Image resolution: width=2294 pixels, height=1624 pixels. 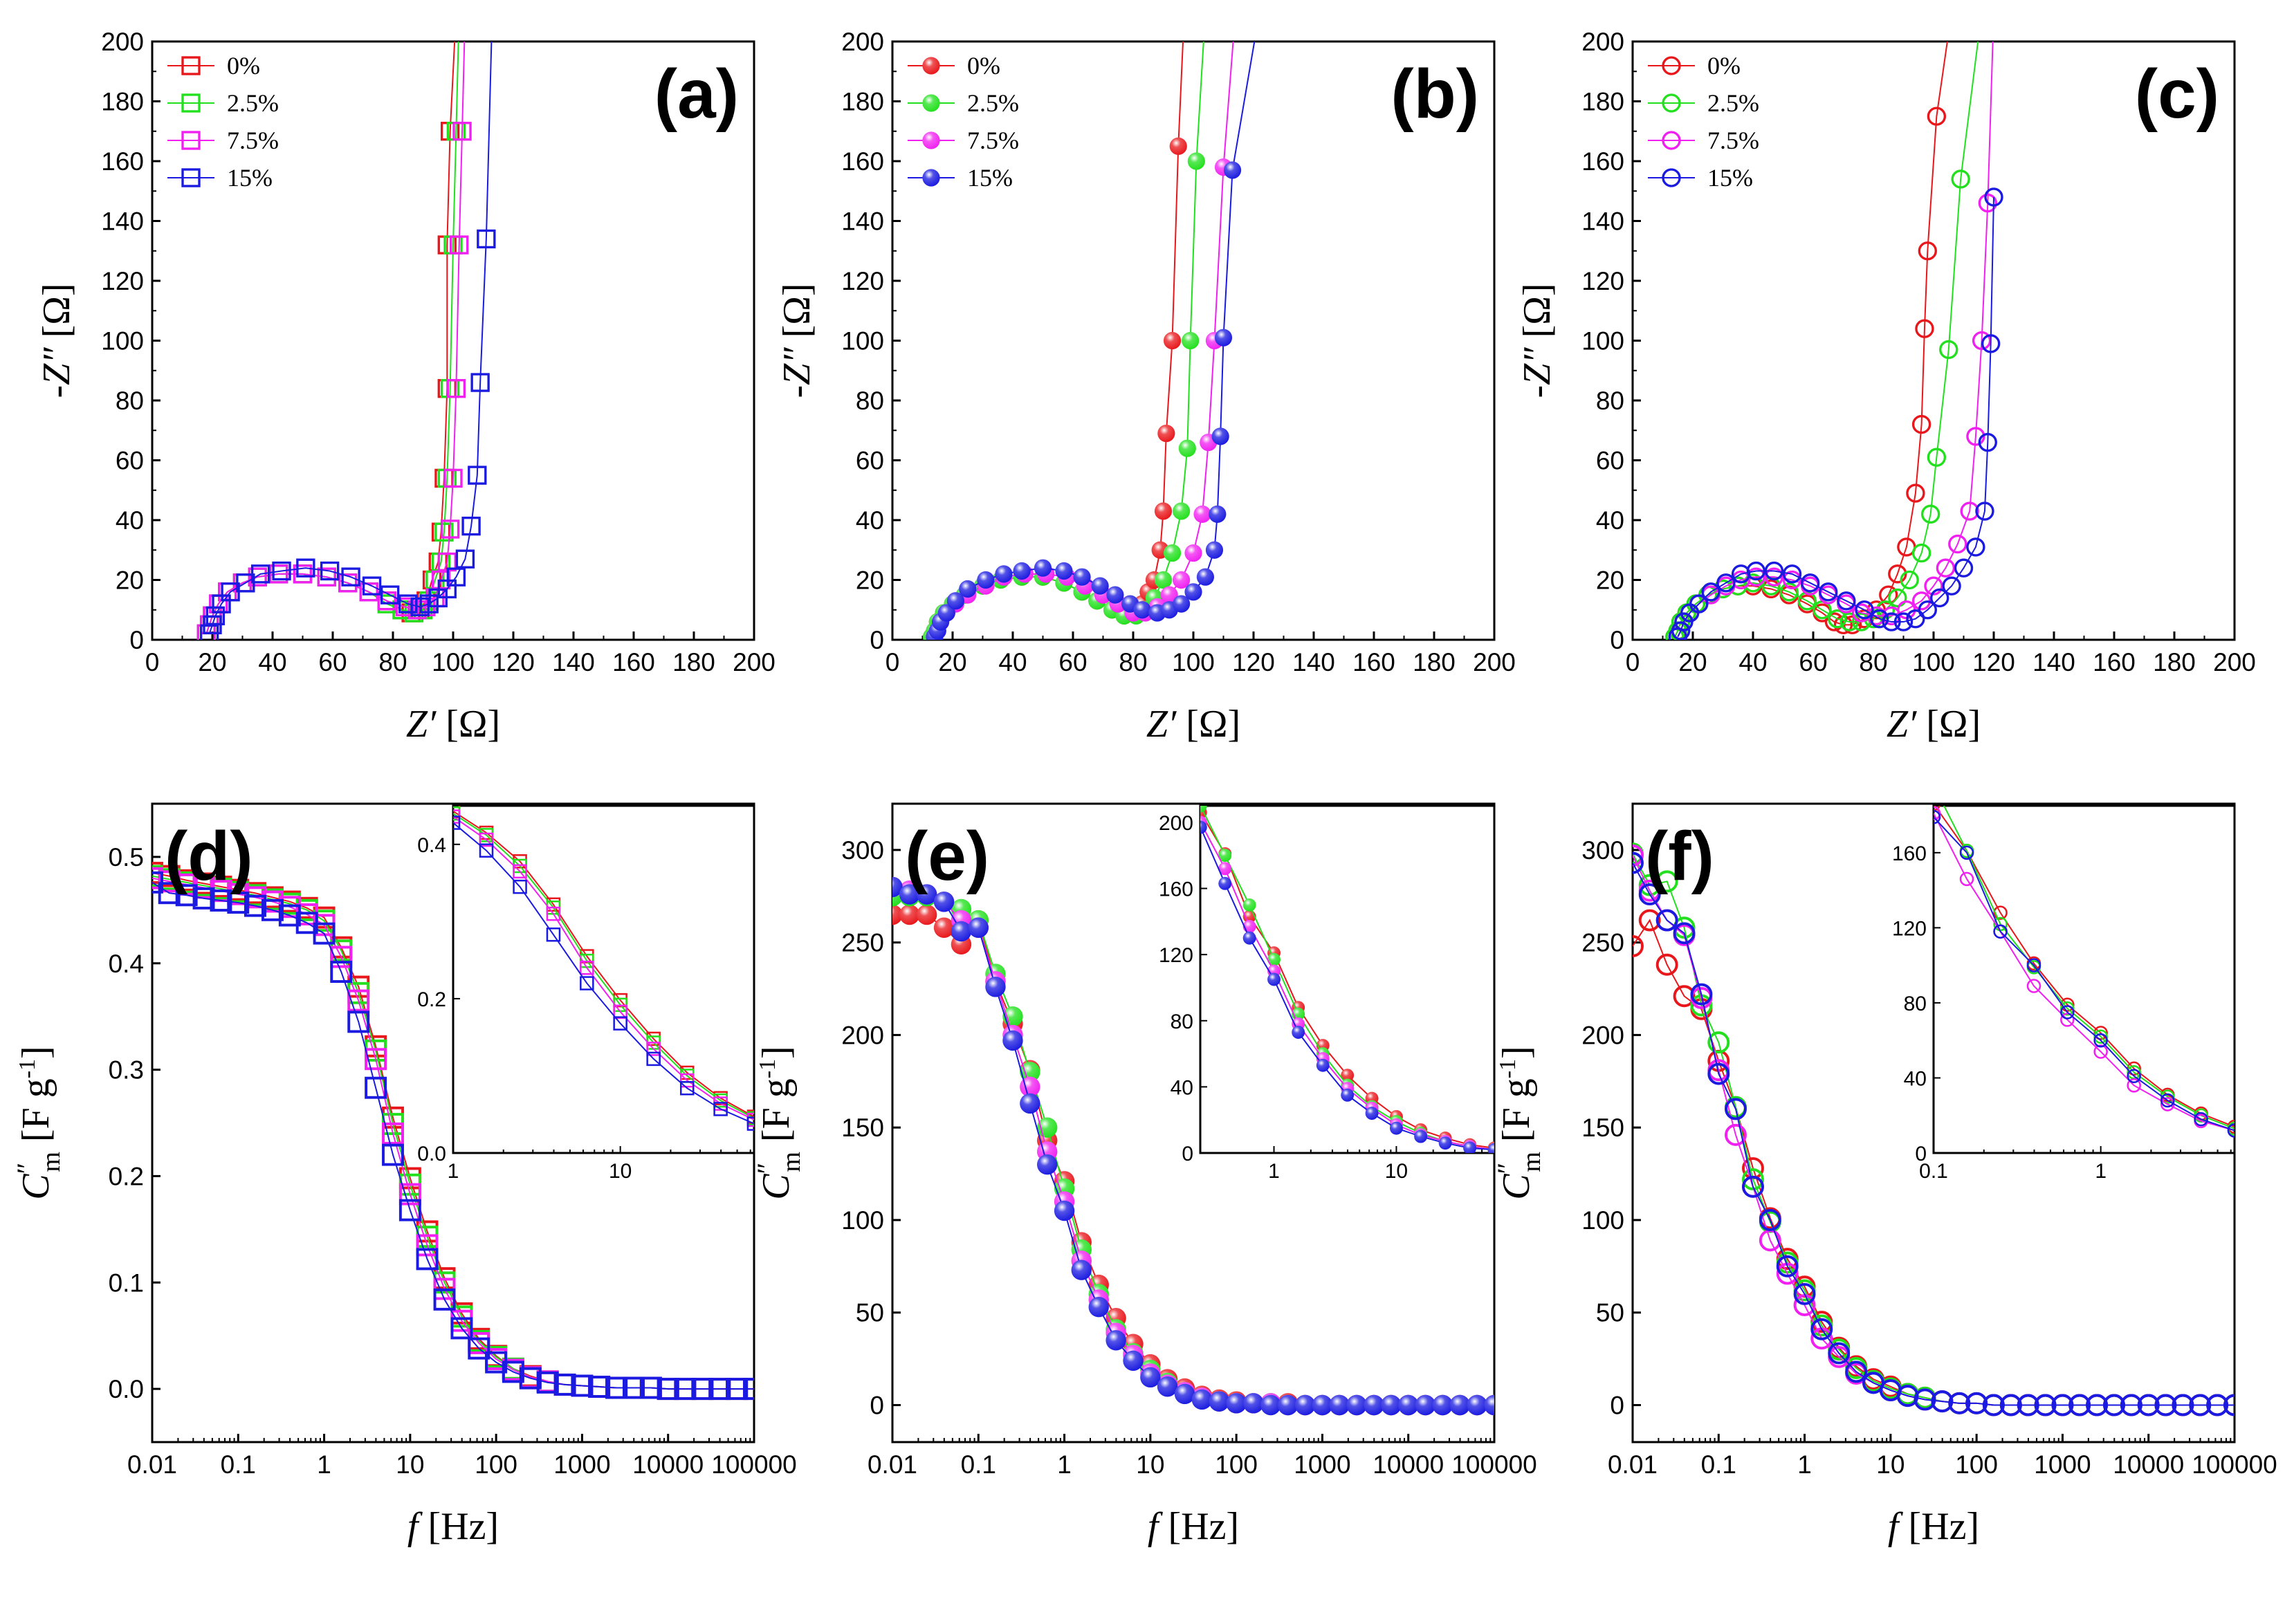 What do you see at coordinates (877, 1405) in the screenshot?
I see `y-tick-label: 0` at bounding box center [877, 1405].